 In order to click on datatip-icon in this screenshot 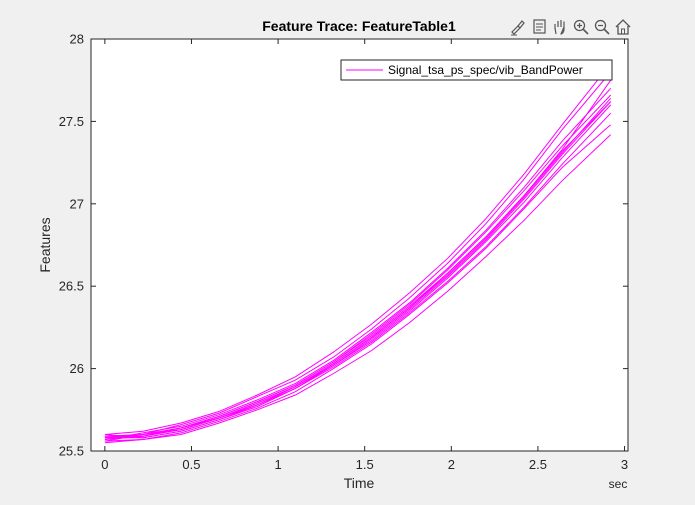, I will do `click(539, 26)`.